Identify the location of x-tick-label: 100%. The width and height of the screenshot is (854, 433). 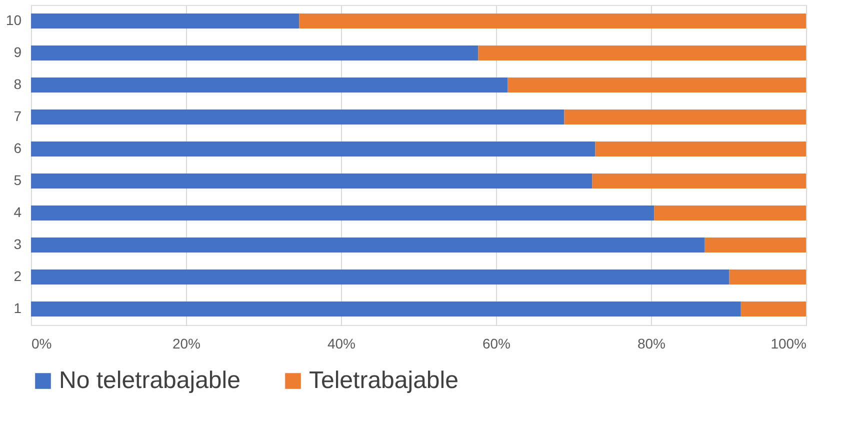
(788, 344).